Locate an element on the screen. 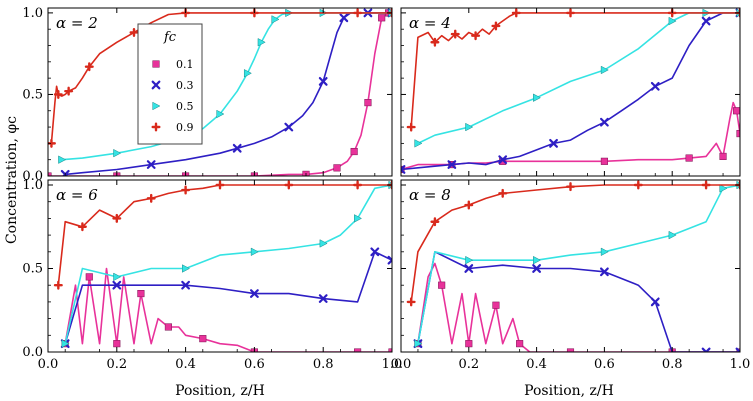 Image resolution: width=753 pixels, height=401 pixels. panel-3-series-0.5-point-4 is located at coordinates (186, 268).